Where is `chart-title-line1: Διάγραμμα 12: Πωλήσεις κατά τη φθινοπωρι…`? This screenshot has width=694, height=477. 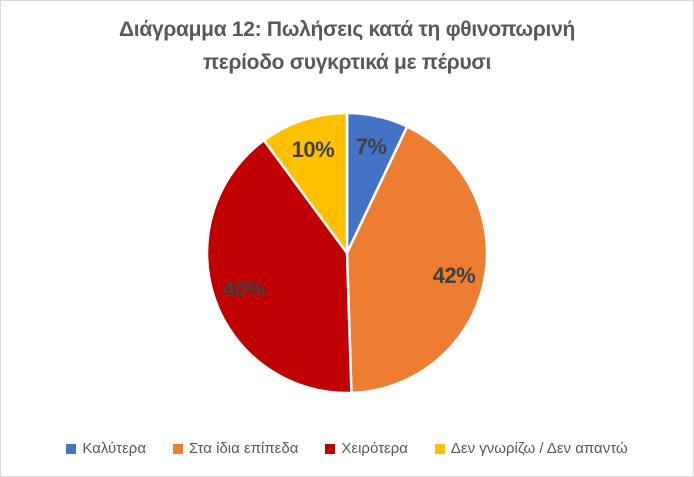
chart-title-line1: Διάγραμμα 12: Πωλήσεις κατά τη φθινοπωρι… is located at coordinates (347, 29).